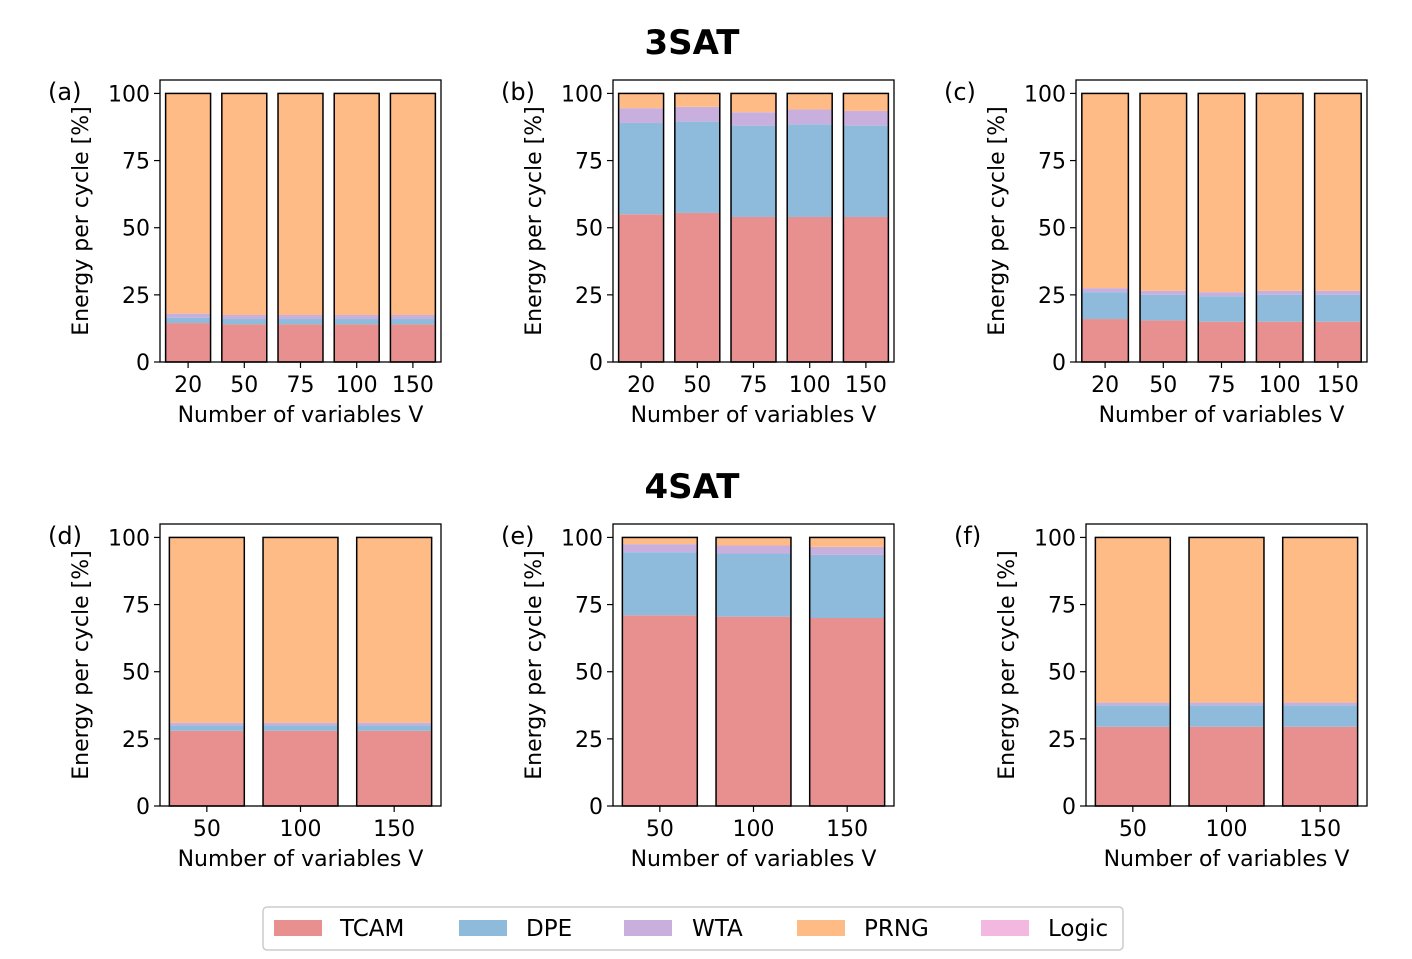 Image resolution: width=1412 pixels, height=959 pixels. Describe the element at coordinates (1105, 385) in the screenshot. I see `x-tick-label: 20` at that location.